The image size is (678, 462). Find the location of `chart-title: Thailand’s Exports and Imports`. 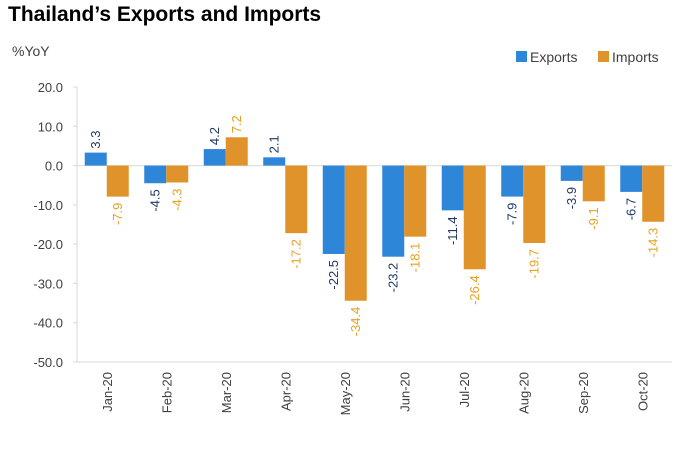

chart-title: Thailand’s Exports and Imports is located at coordinates (165, 14).